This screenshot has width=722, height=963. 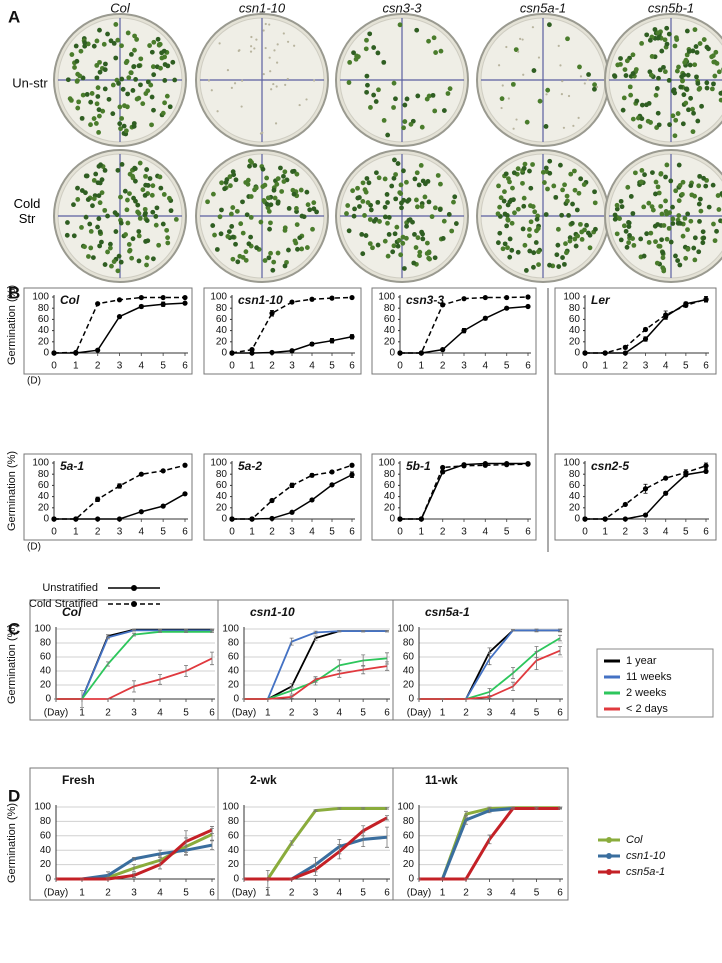 I want to click on x-tick-label: 4, so click(x=513, y=713).